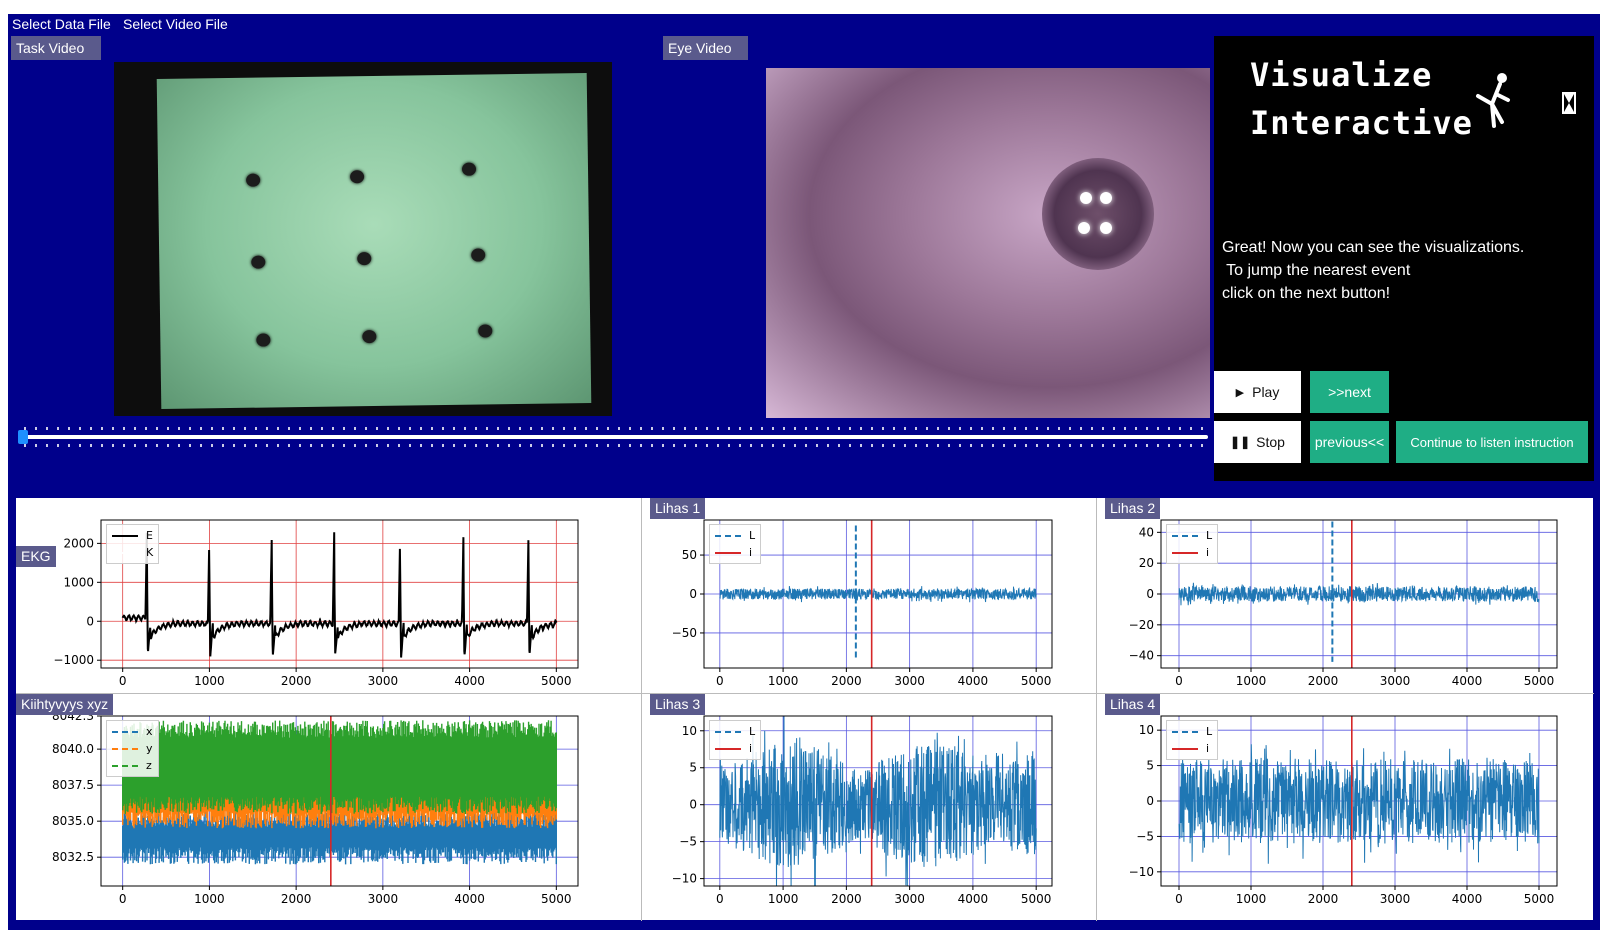  Describe the element at coordinates (132, 765) in the screenshot. I see `legend-entry: z` at that location.